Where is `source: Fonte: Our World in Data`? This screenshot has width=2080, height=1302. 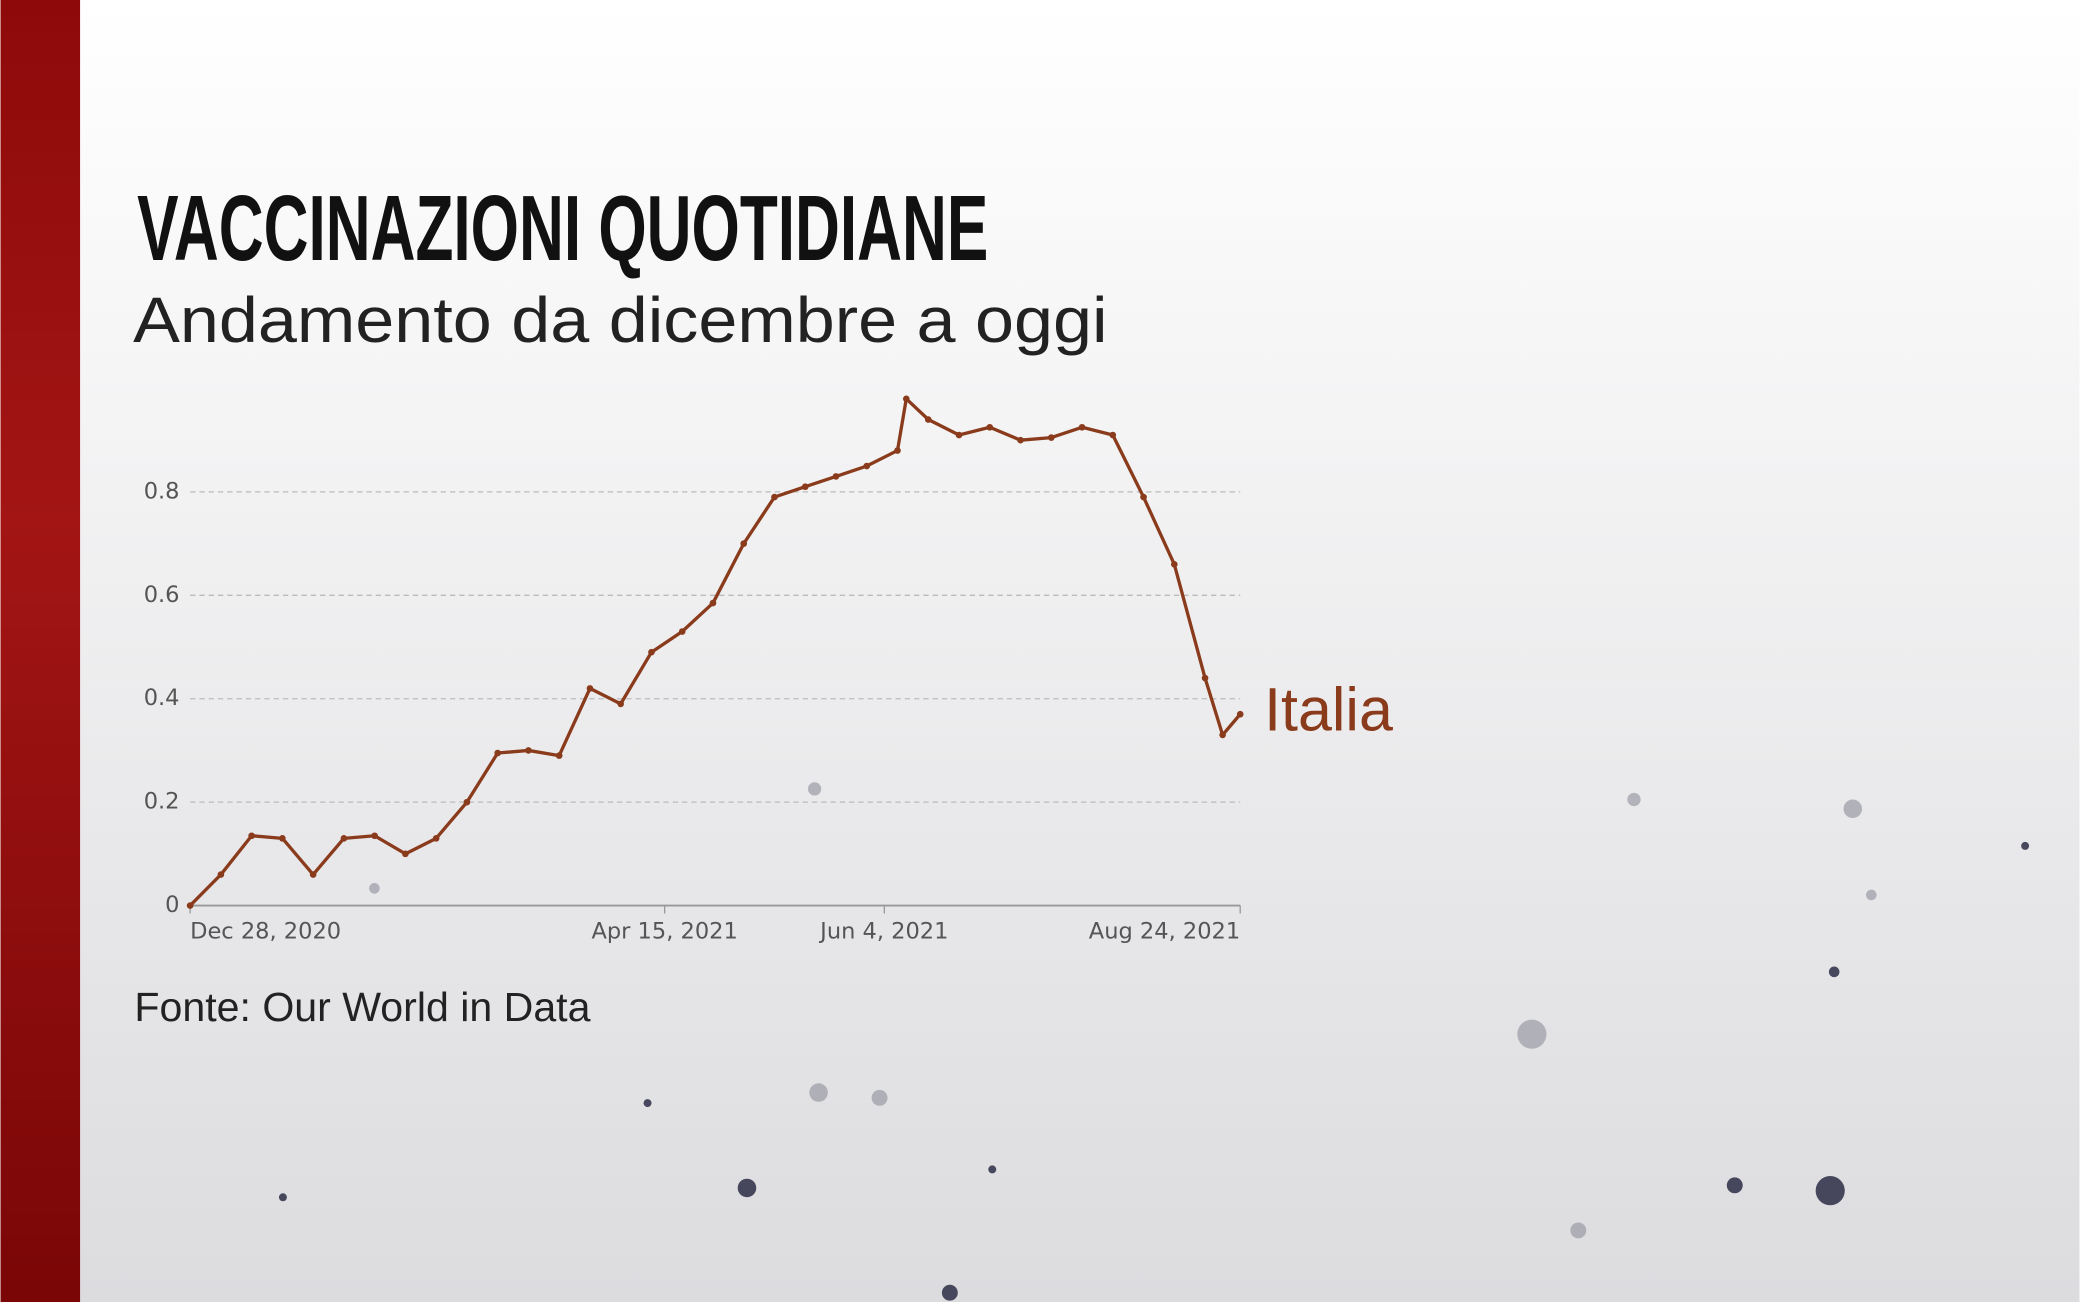
source: Fonte: Our World in Data is located at coordinates (362, 1007).